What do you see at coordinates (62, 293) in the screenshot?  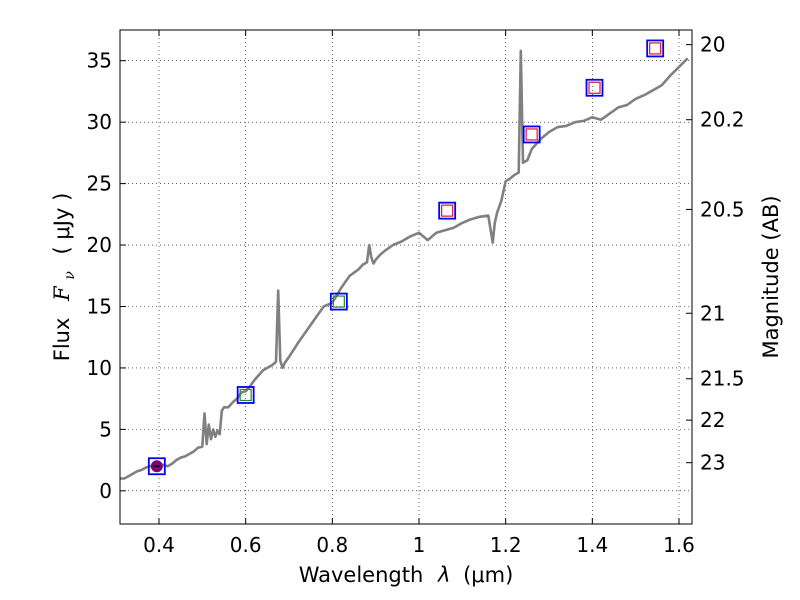 I see `y-axis-label-symbol: F` at bounding box center [62, 293].